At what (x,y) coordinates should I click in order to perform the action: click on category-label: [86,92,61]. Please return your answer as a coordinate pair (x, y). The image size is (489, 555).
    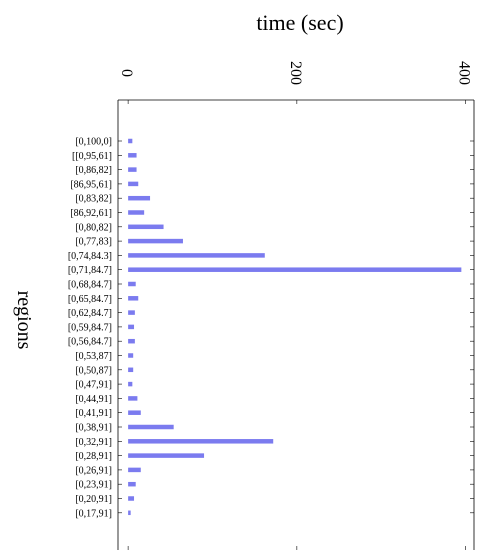
    Looking at the image, I should click on (91, 213).